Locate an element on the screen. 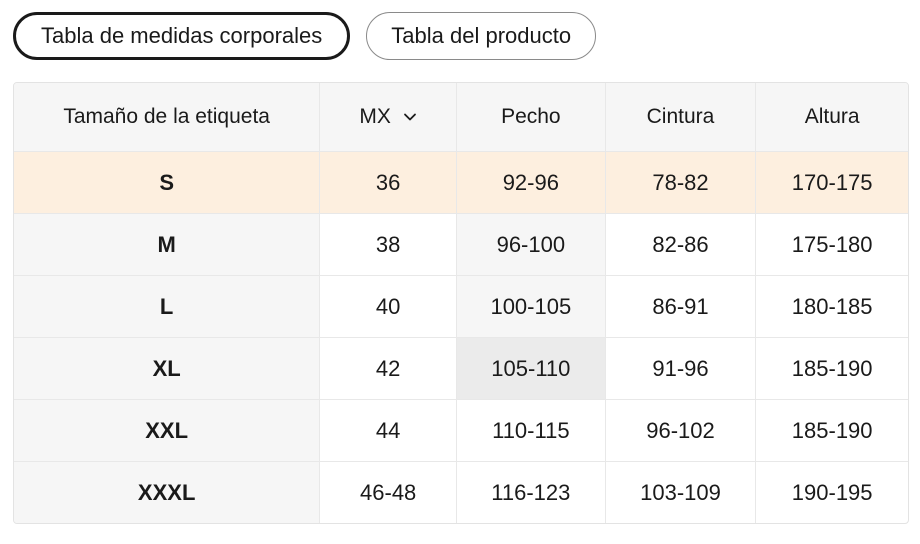  tab-body-measurements: Tabla de medidas corporales is located at coordinates (182, 36).